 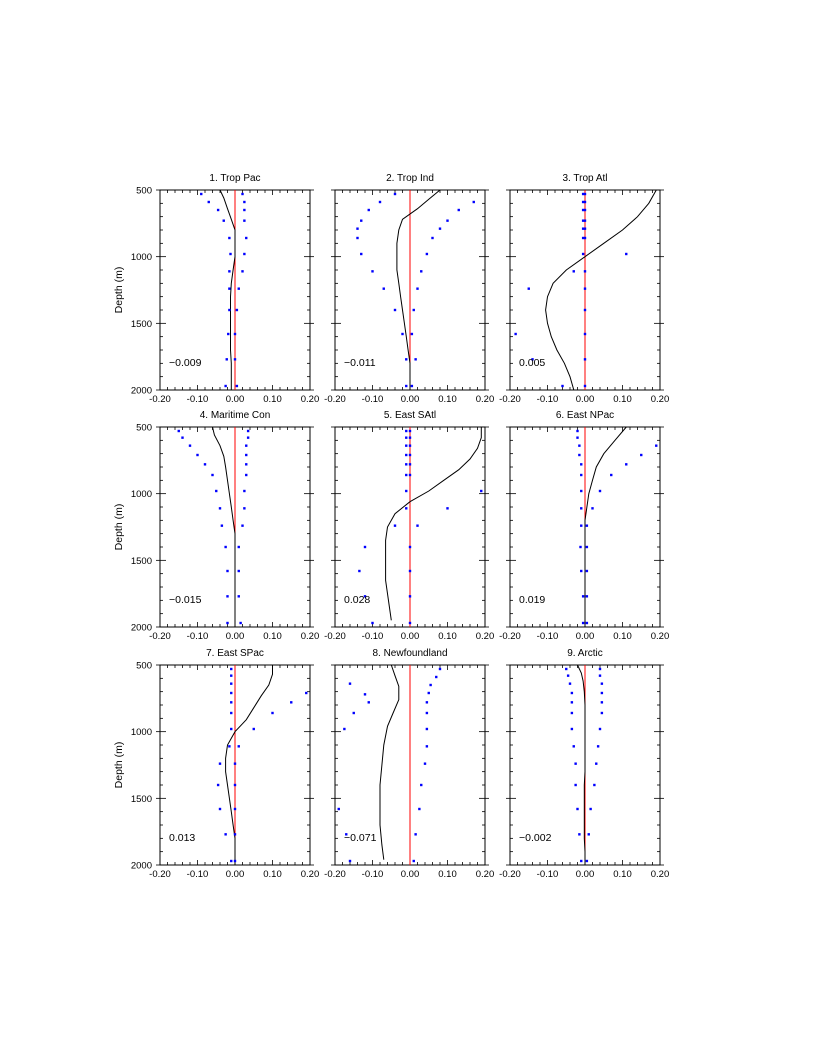 What do you see at coordinates (141, 257) in the screenshot?
I see `y-tick-label: 1000` at bounding box center [141, 257].